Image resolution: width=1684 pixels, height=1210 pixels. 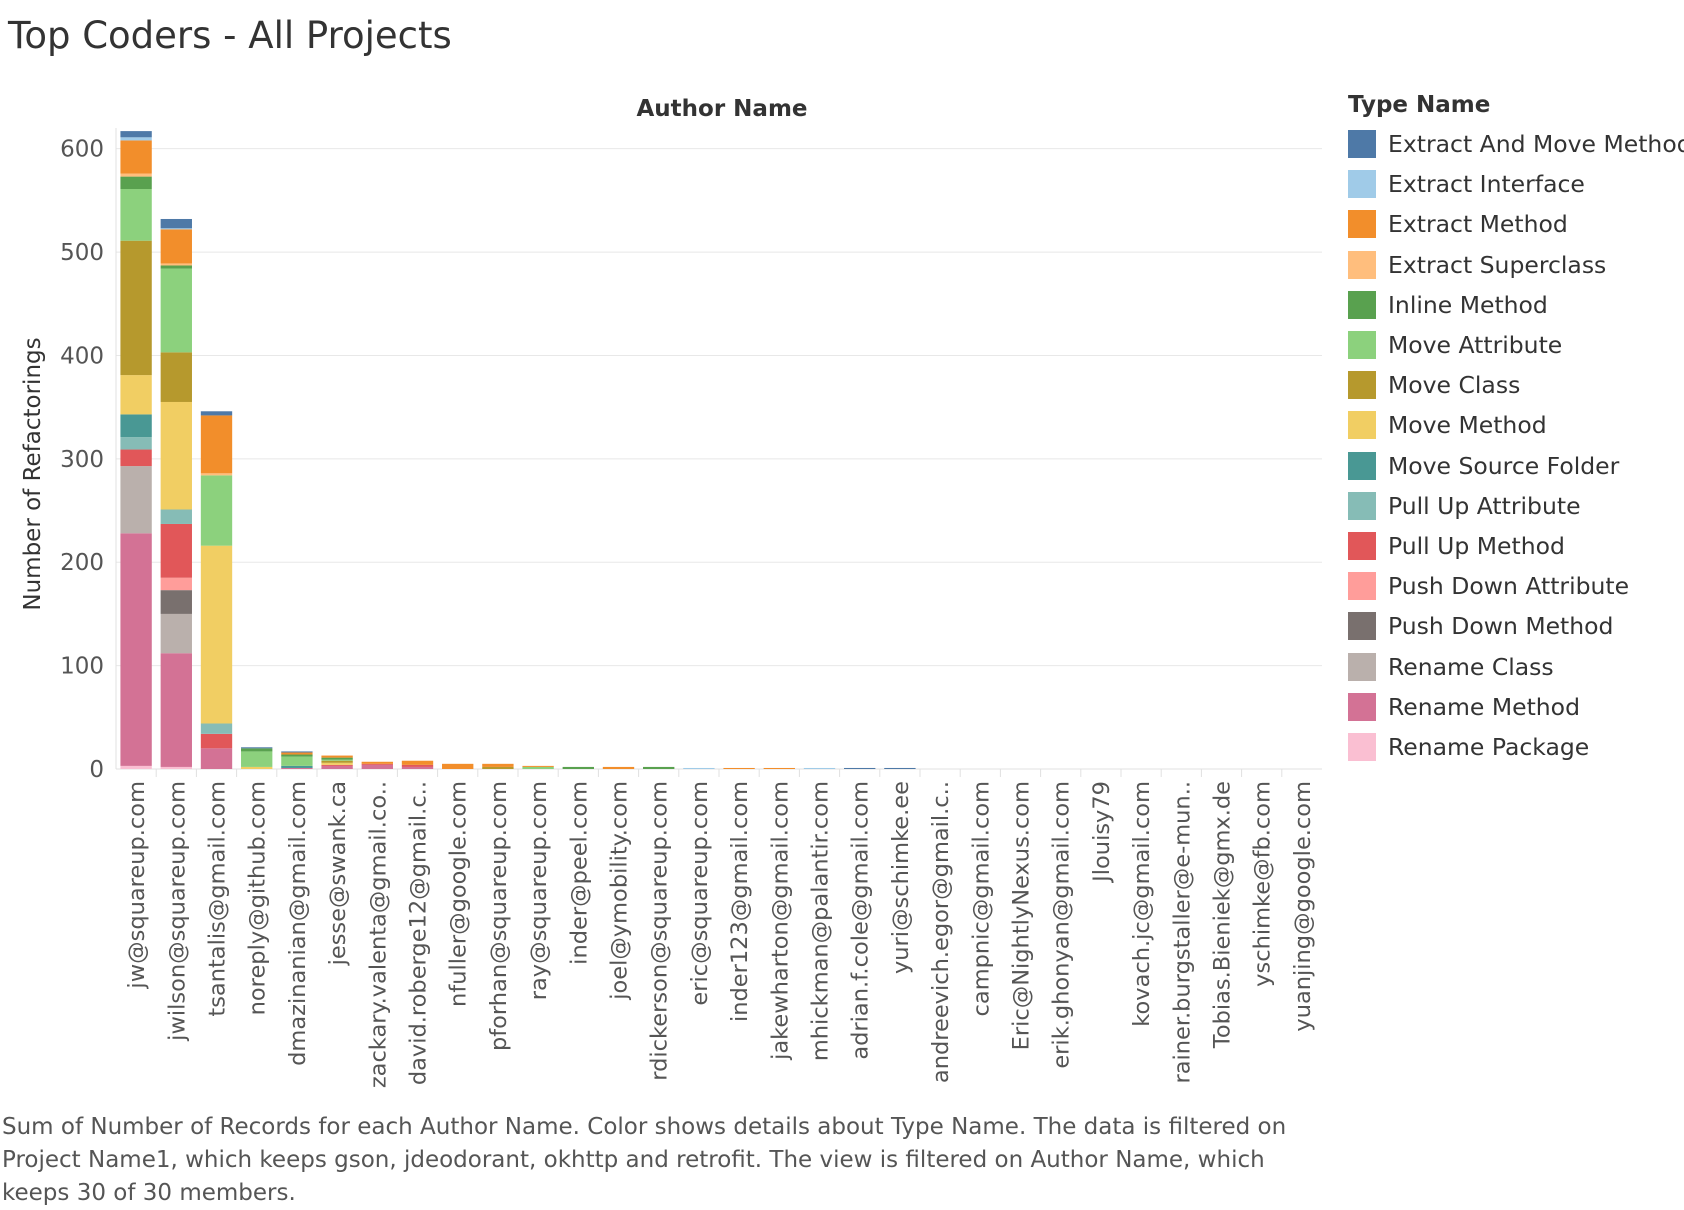 What do you see at coordinates (258, 898) in the screenshot?
I see `x-tick-label: noreply@github.com` at bounding box center [258, 898].